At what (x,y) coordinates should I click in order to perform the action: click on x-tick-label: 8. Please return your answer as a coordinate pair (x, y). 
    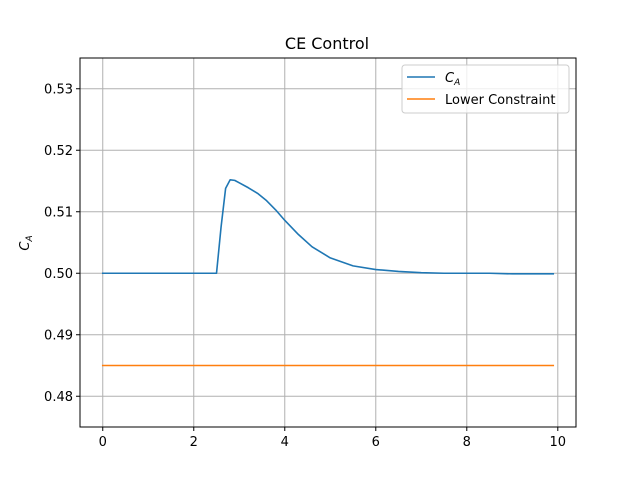
    Looking at the image, I should click on (467, 442).